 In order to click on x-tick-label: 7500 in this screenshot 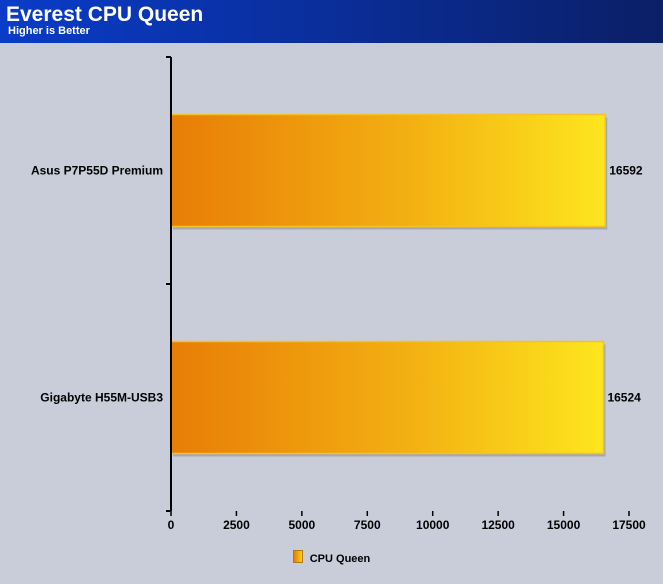, I will do `click(367, 525)`.